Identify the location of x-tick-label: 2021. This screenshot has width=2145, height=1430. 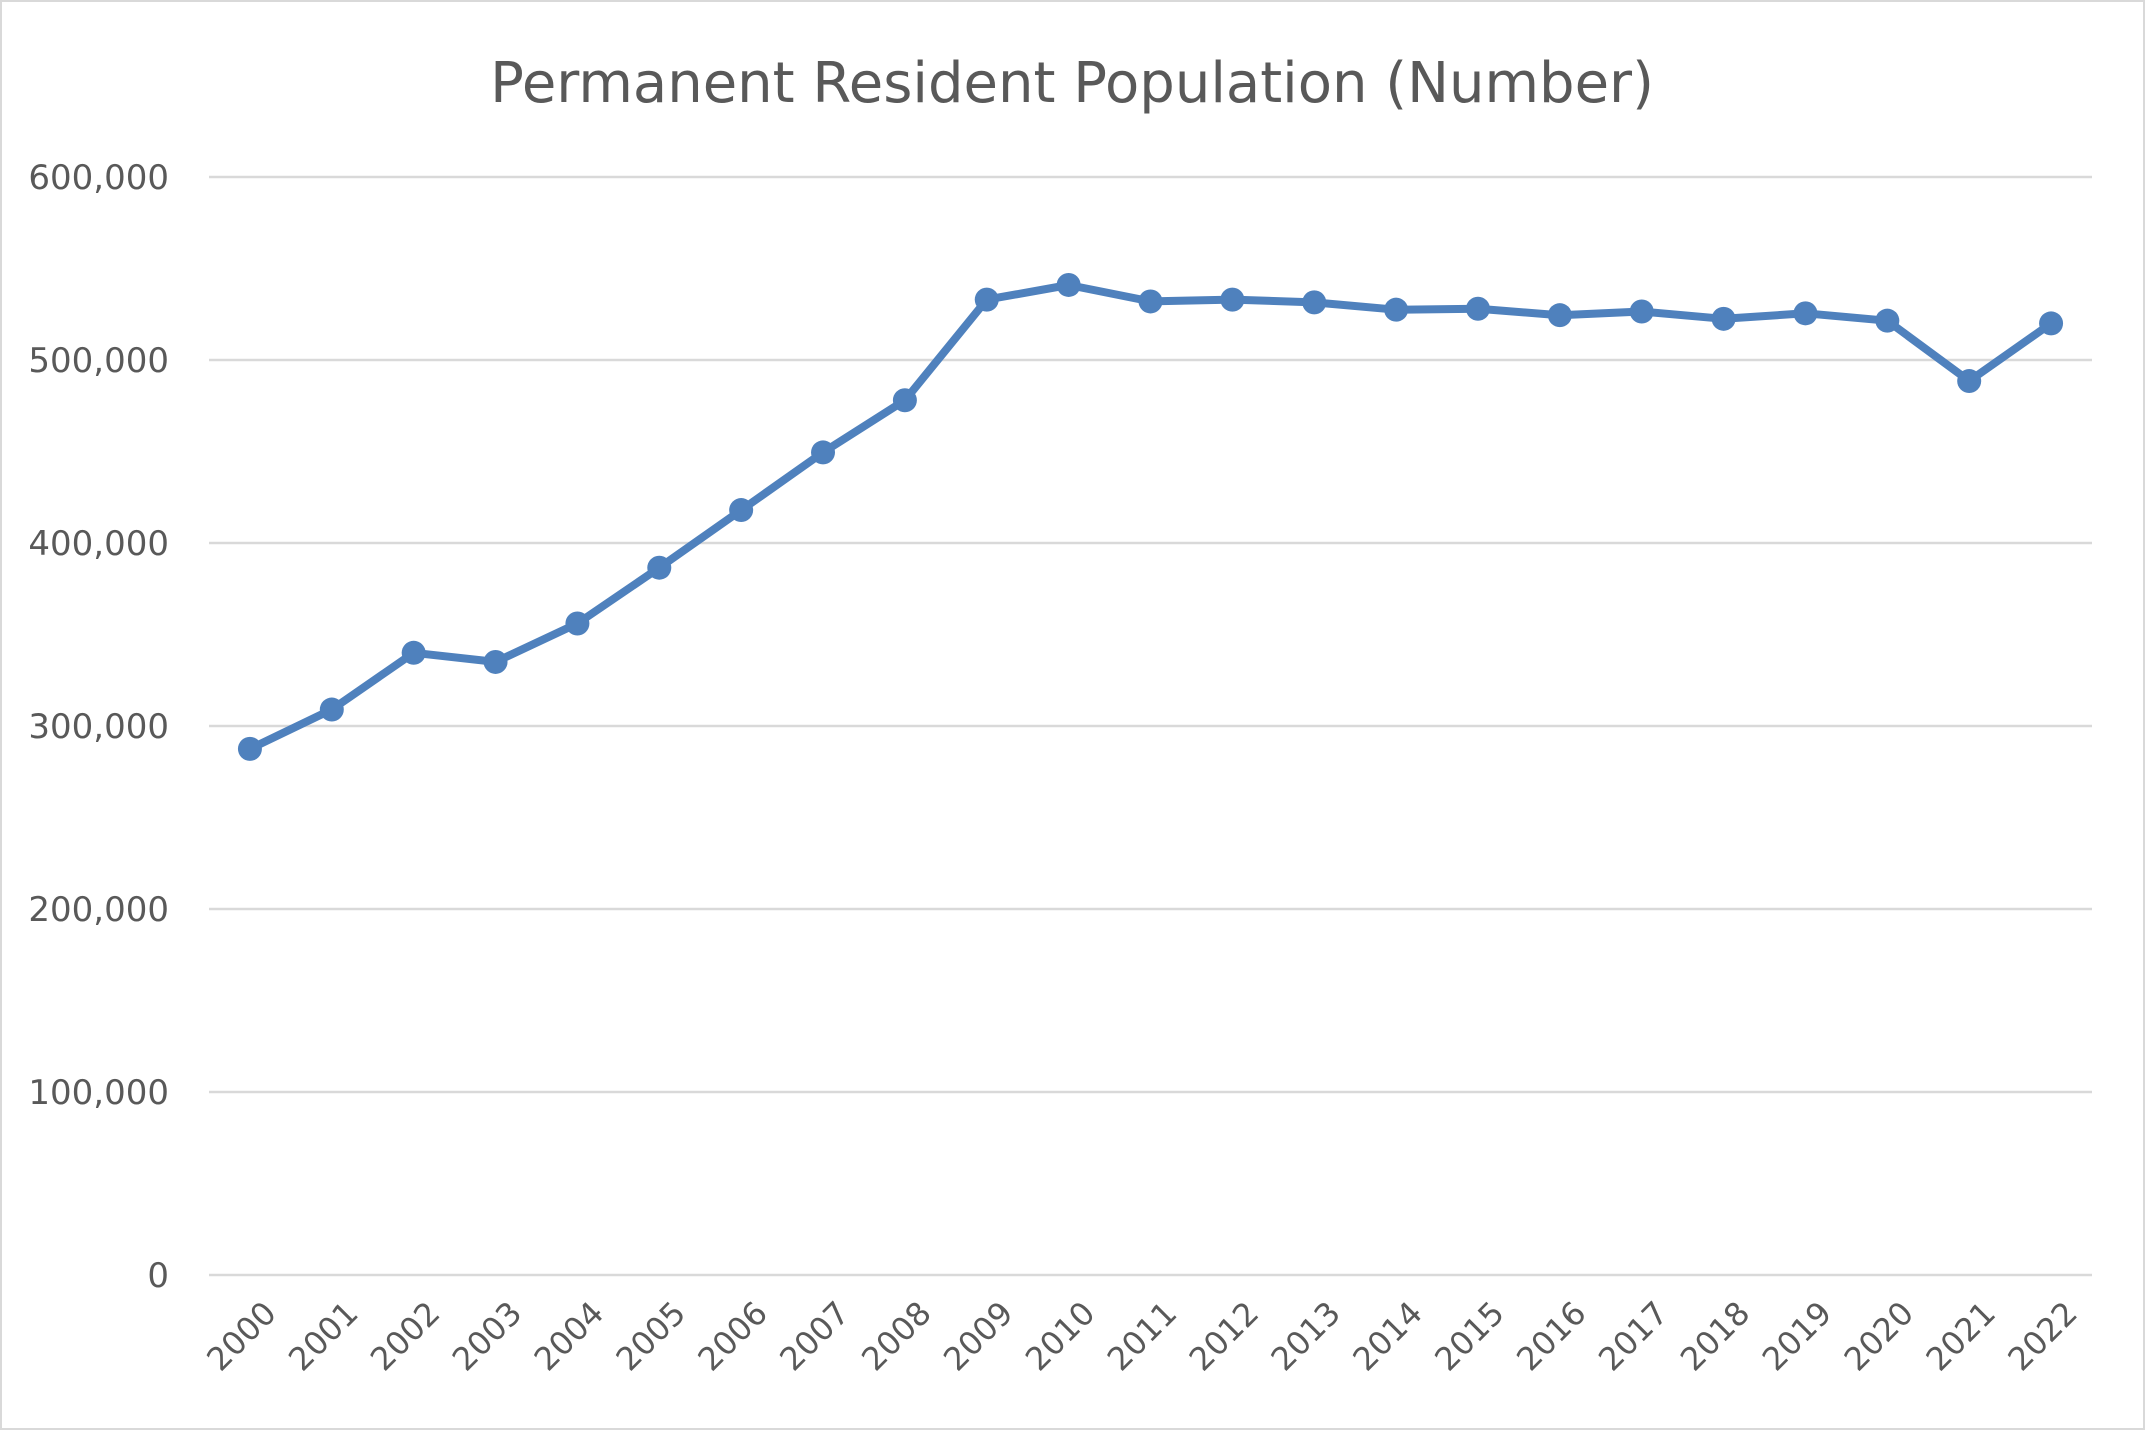
(1960, 1336).